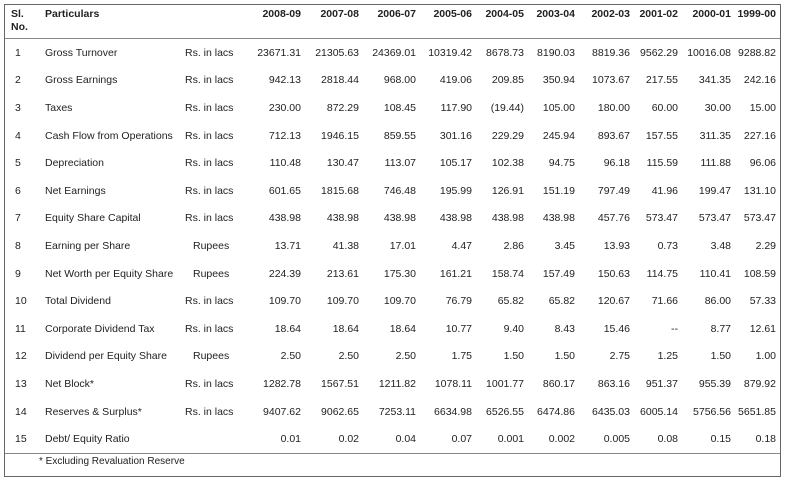 This screenshot has height=481, width=785. I want to click on row-value-cell: 350.94, so click(558, 80).